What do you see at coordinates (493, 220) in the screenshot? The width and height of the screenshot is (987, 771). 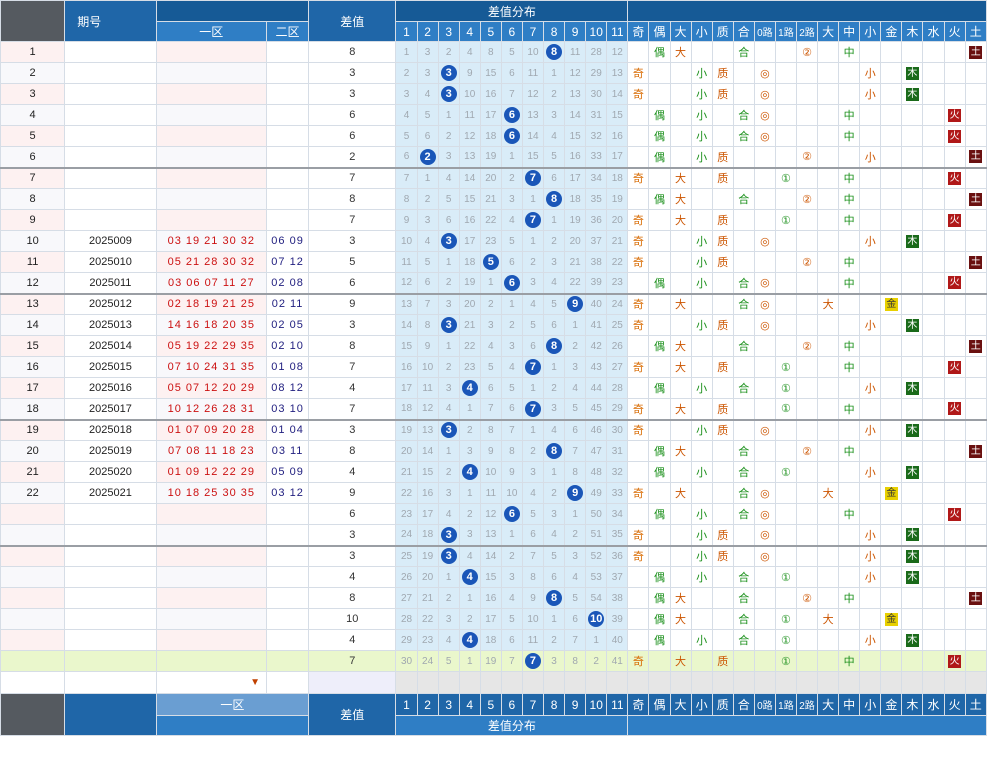 I see `table-row: 9 7 9 3 6 16 22 4 7 1 19 36 20 奇大质 ① 中火` at bounding box center [493, 220].